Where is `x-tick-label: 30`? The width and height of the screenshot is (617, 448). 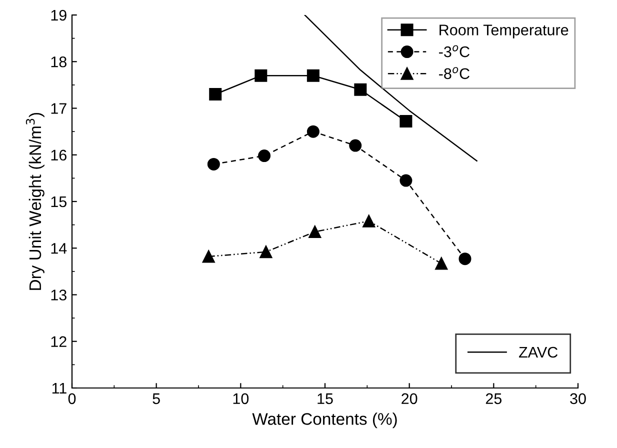
x-tick-label: 30 is located at coordinates (578, 398).